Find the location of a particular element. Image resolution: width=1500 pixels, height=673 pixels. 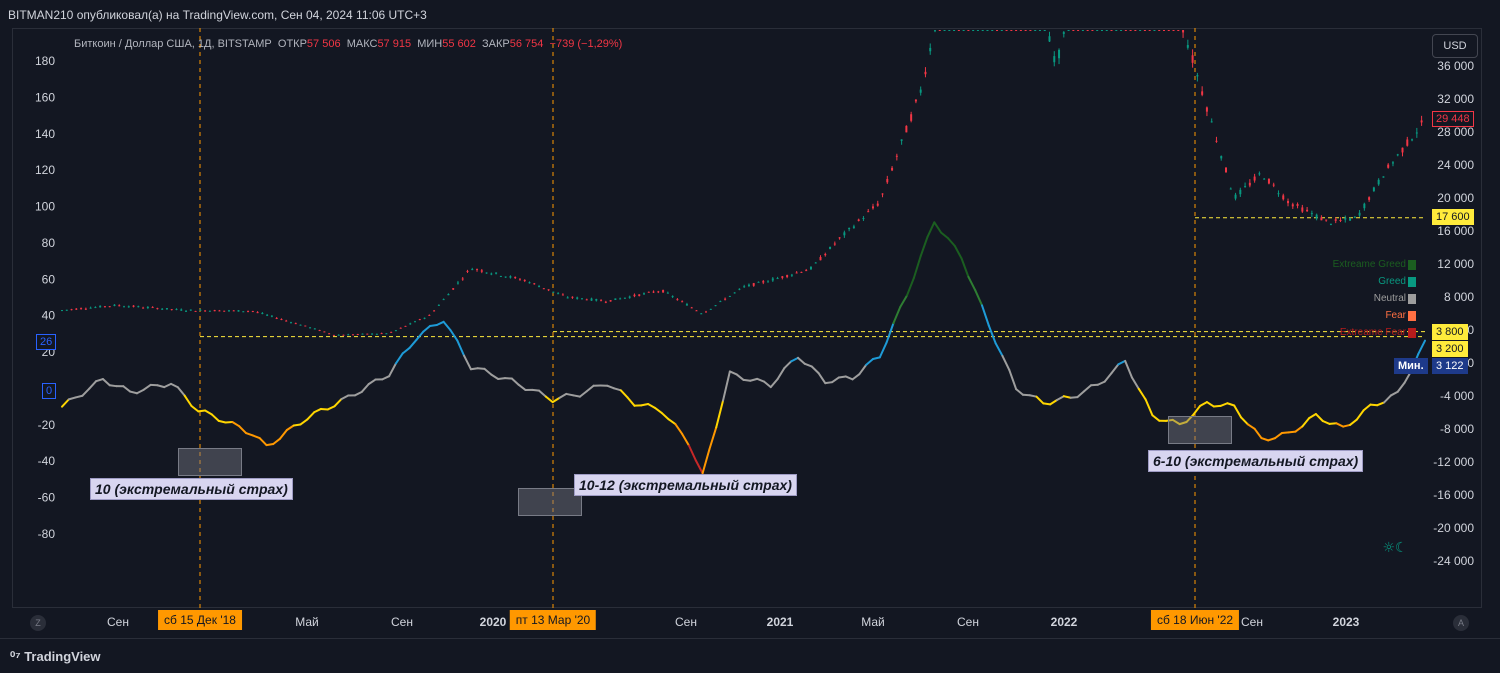

brand-name: TradingView is located at coordinates (62, 656).